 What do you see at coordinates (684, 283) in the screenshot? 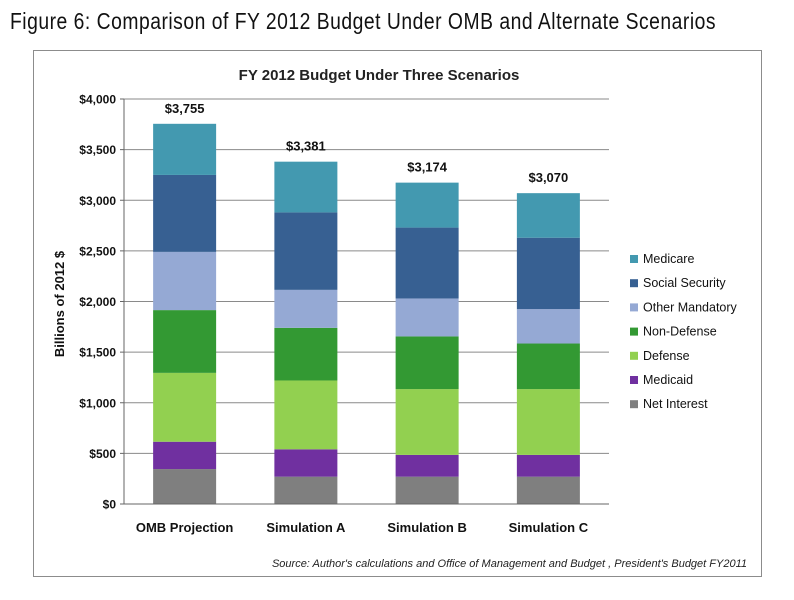
I see `legend-label: Social Security` at bounding box center [684, 283].